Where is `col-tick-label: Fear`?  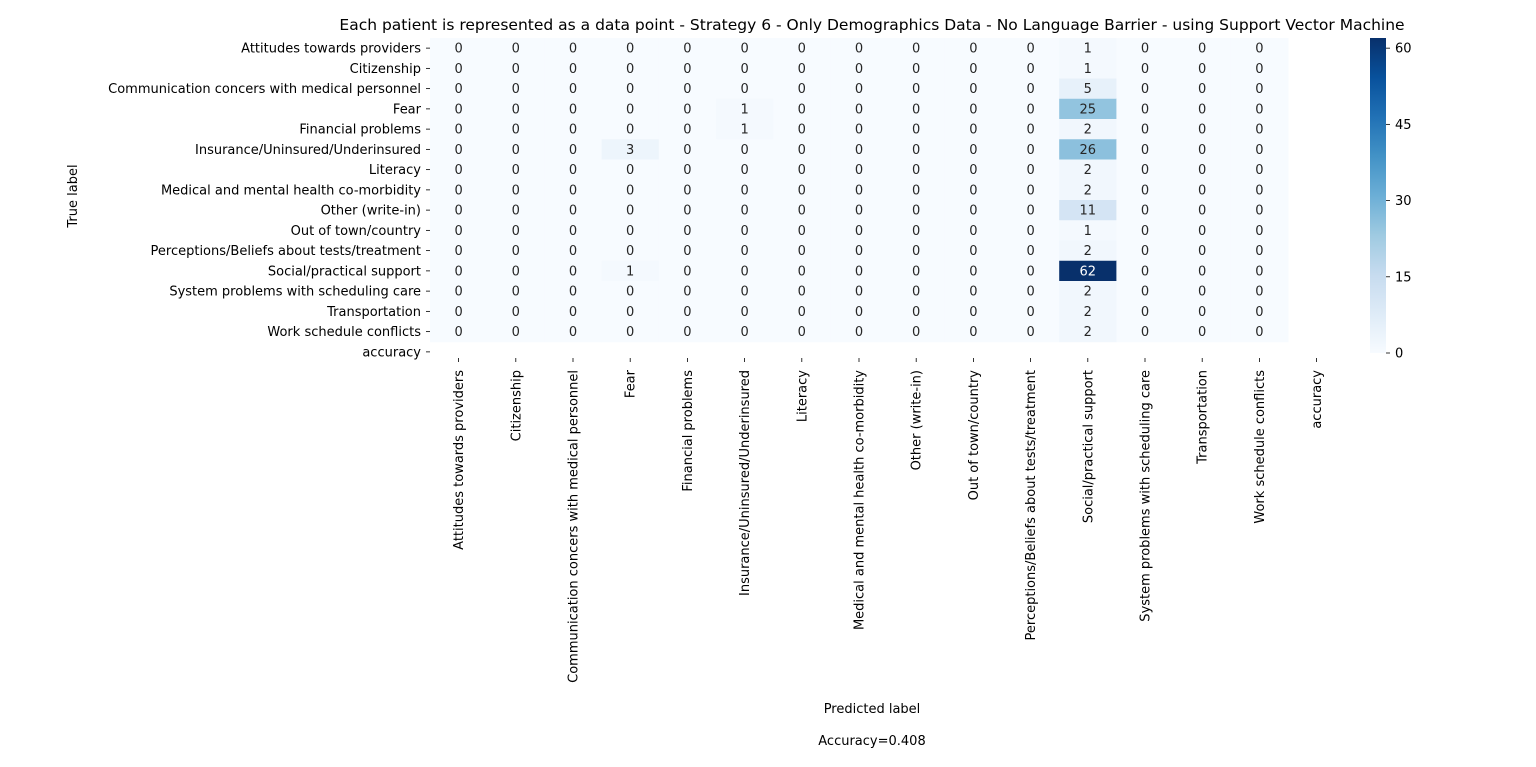
col-tick-label: Fear is located at coordinates (631, 383).